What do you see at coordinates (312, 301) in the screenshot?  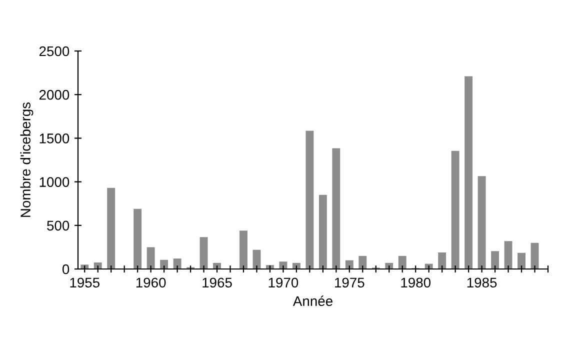 I see `x-axis-title: Année` at bounding box center [312, 301].